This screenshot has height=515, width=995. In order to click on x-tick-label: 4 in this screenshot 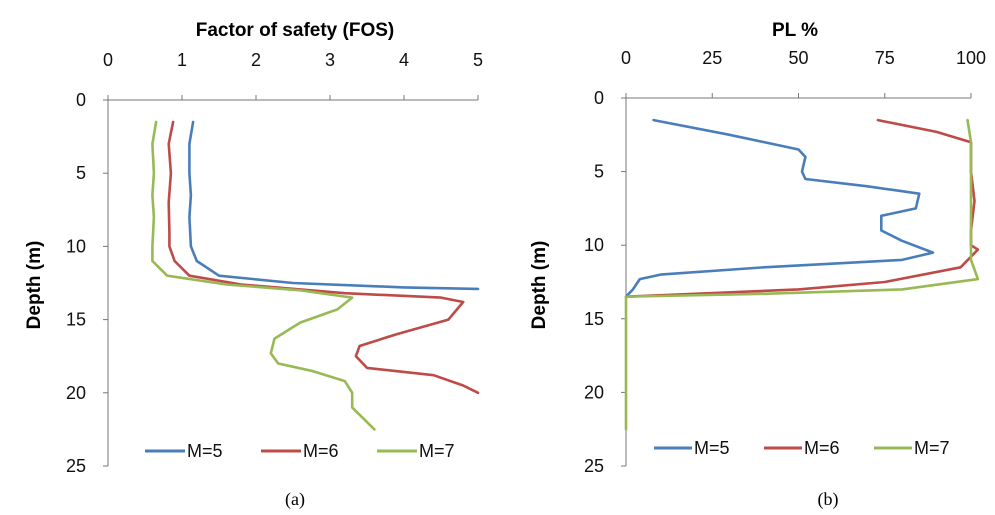, I will do `click(404, 60)`.